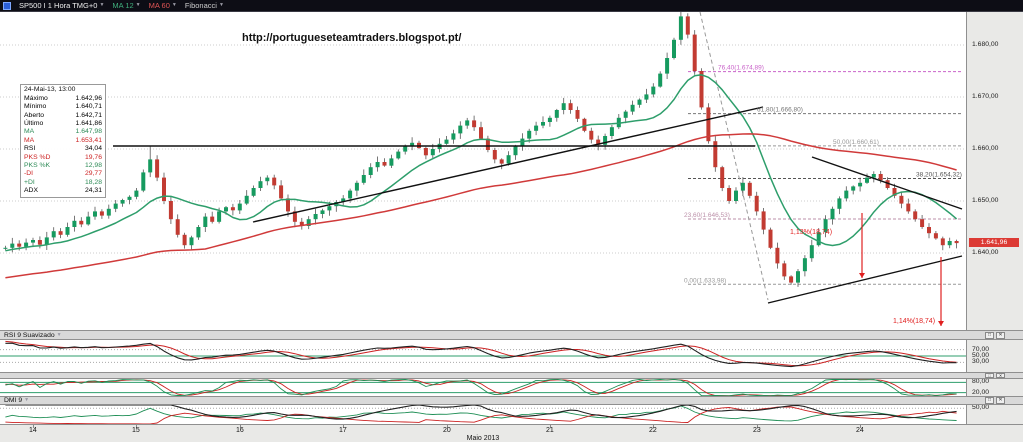 The image size is (1023, 442). What do you see at coordinates (29, 182) in the screenshot?
I see `legend-label: +DI` at bounding box center [29, 182].